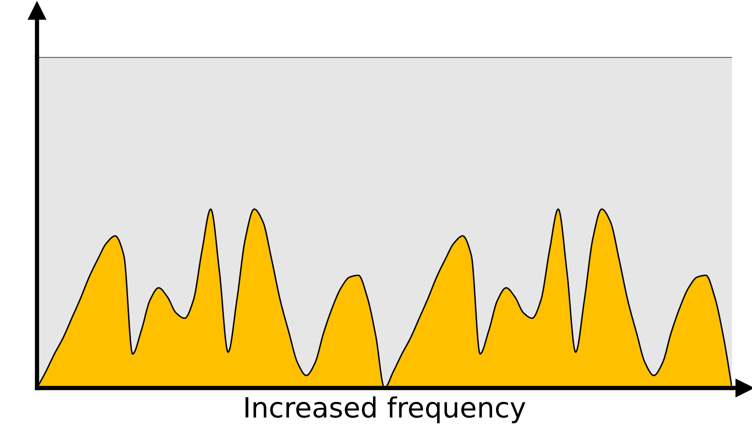 This screenshot has width=752, height=448. What do you see at coordinates (386, 410) in the screenshot?
I see `x-axis-title: Increased frequency` at bounding box center [386, 410].